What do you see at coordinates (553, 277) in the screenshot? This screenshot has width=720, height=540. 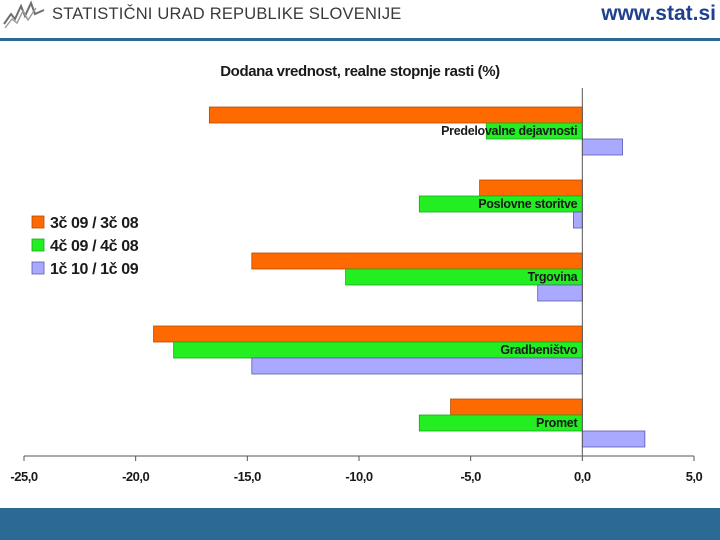 I see `category-label: Trgovina` at bounding box center [553, 277].